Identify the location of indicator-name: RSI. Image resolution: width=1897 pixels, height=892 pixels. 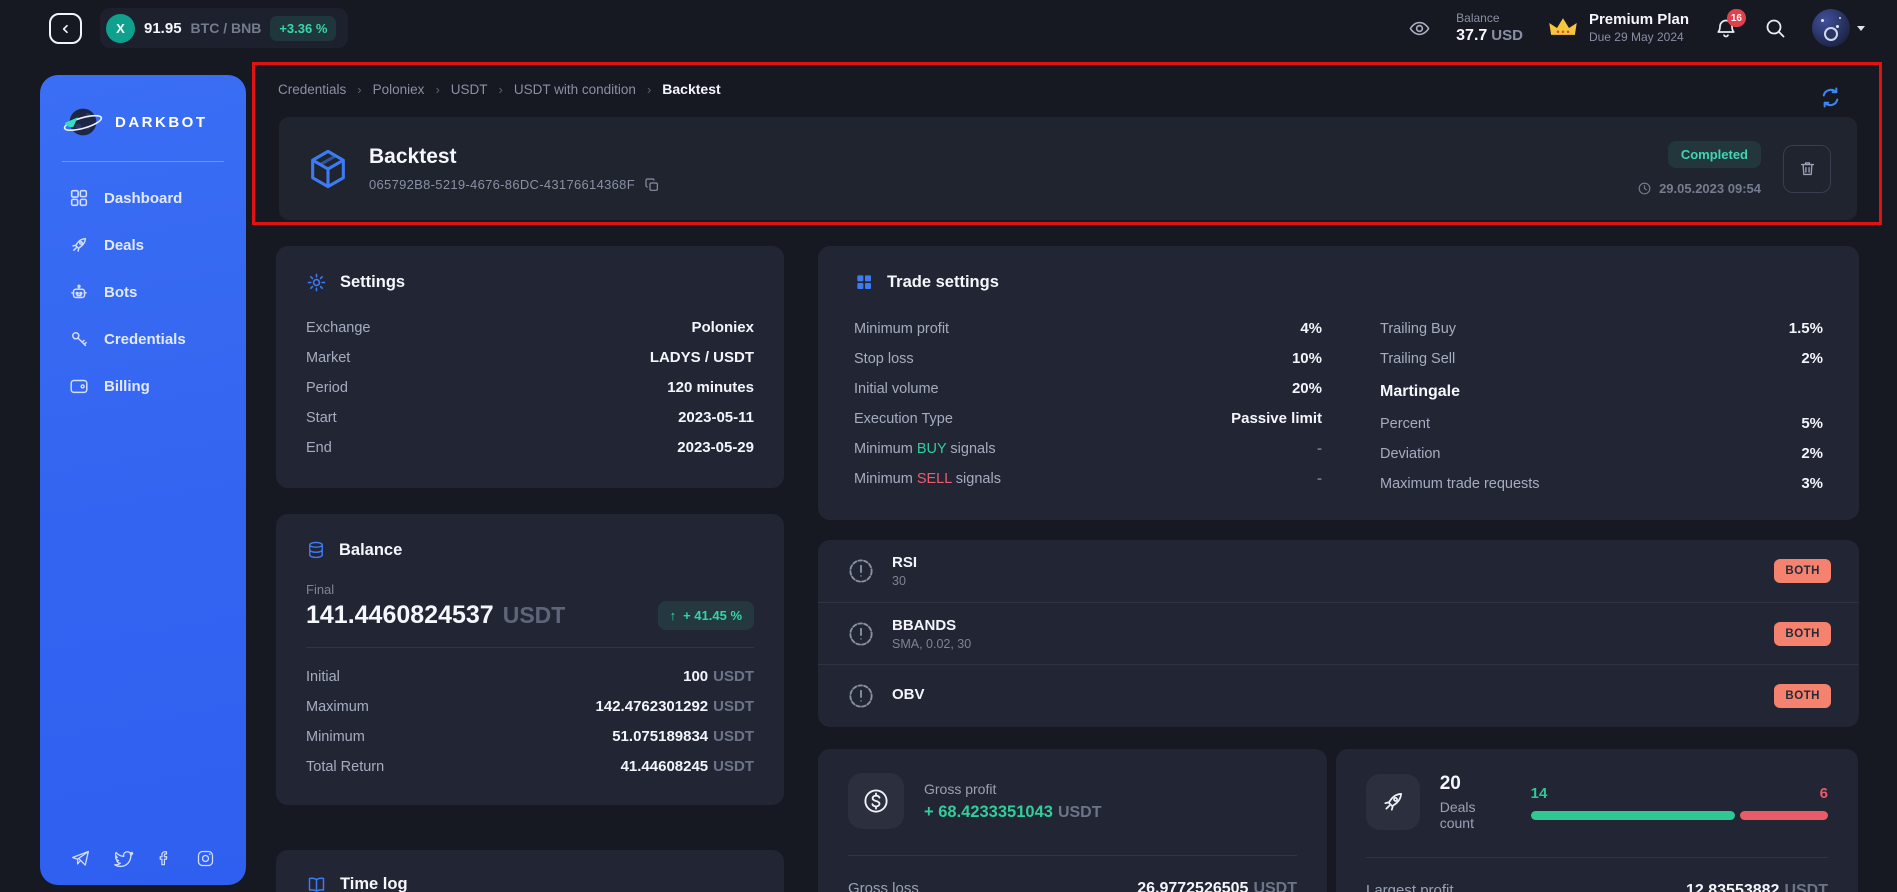
(905, 562).